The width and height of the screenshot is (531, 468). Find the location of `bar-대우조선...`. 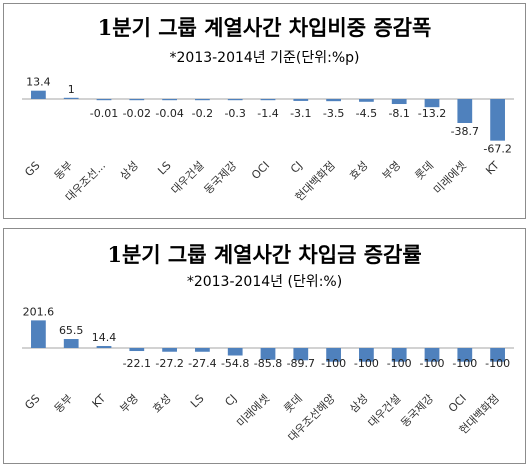

bar-대우조선... is located at coordinates (104, 100).